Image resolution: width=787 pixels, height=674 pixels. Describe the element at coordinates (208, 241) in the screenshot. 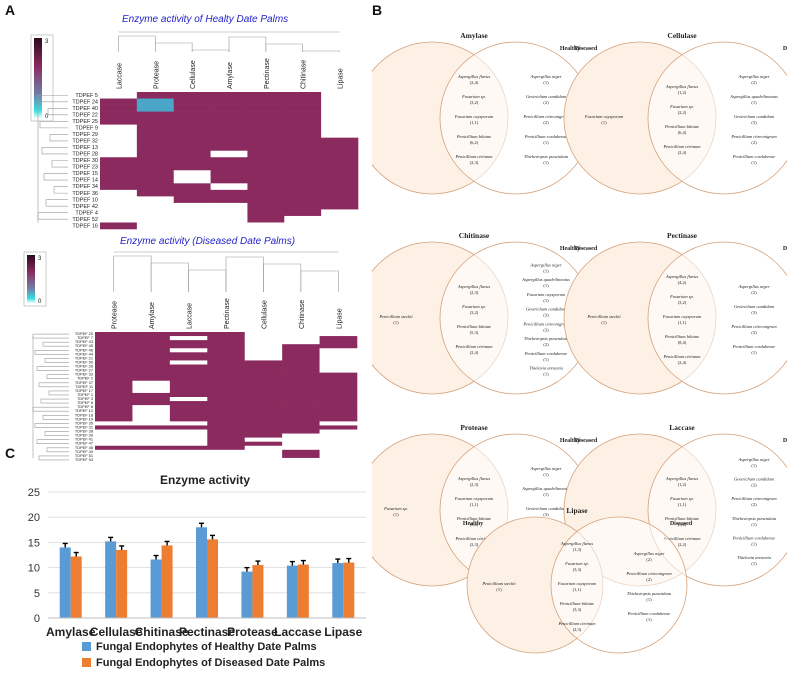

I see `heatmap-diseased-title: Enzyme activity (Diseased Date Palms)` at that location.